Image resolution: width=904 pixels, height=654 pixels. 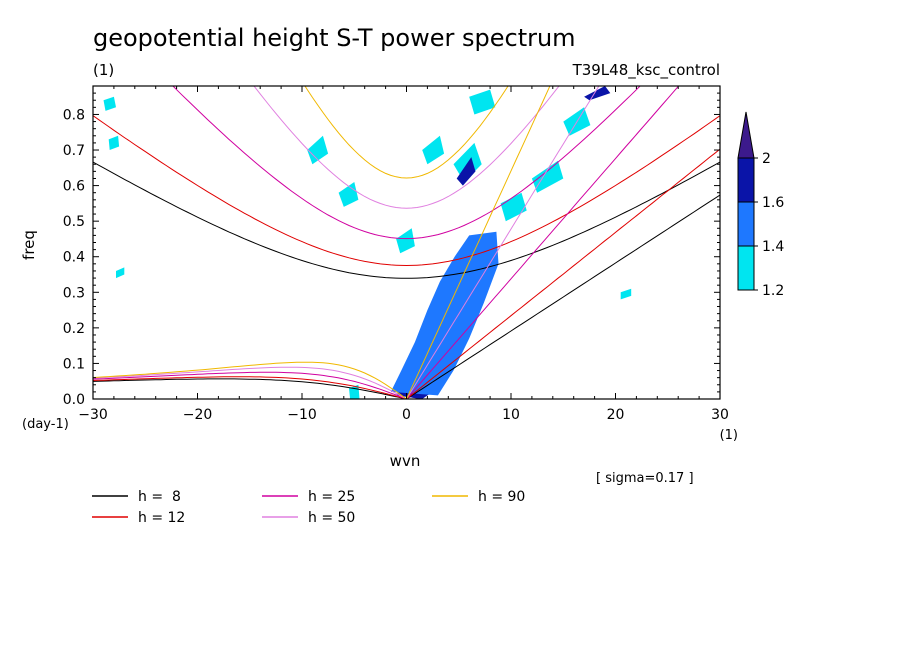 What do you see at coordinates (308, 507) in the screenshot?
I see `legend: h = 8 h = 12 h = 25 h = 50 h = 90` at bounding box center [308, 507].